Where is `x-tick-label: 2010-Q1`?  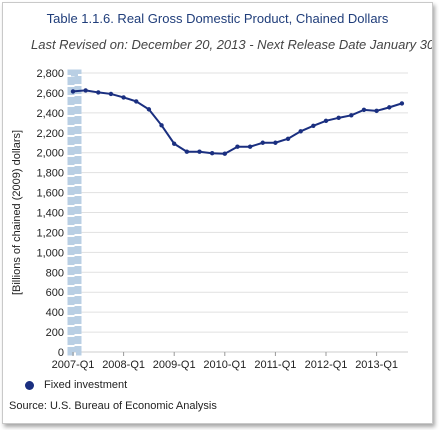
x-tick-label: 2010-Q1 is located at coordinates (224, 365).